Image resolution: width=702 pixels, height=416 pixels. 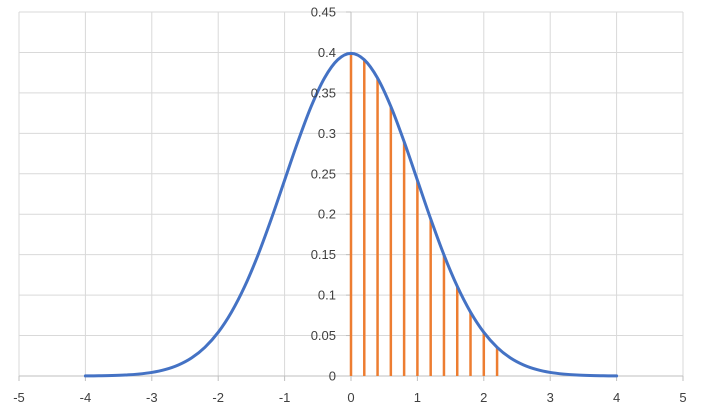 I want to click on x-tick-label: -1, so click(x=285, y=397).